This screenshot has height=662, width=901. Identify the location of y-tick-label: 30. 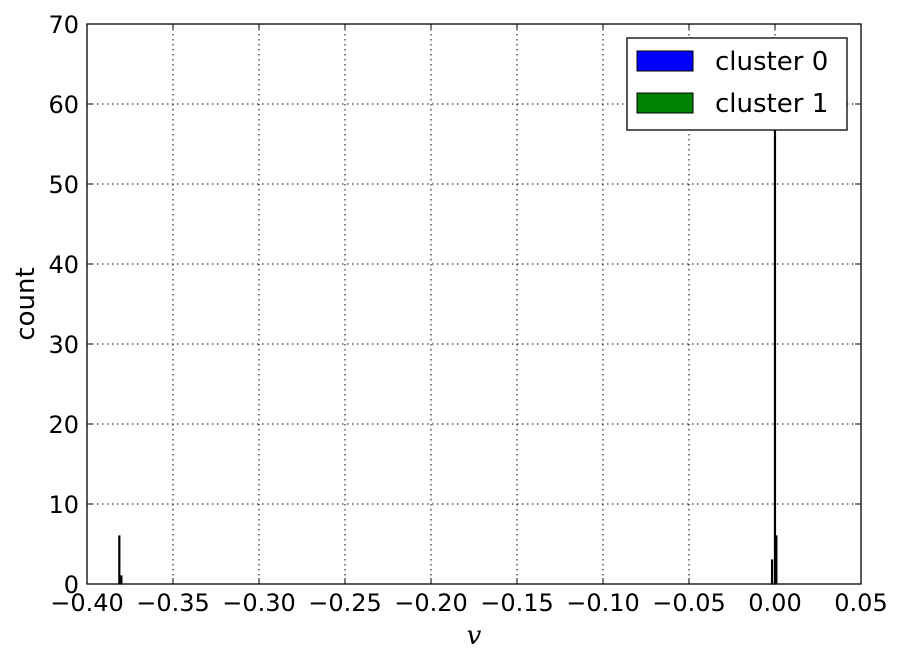
(63, 345).